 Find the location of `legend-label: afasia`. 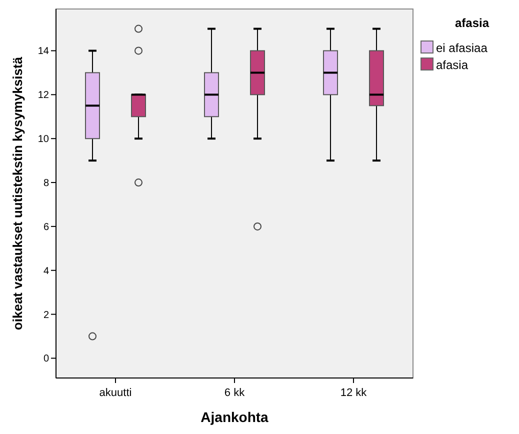

legend-label: afasia is located at coordinates (452, 65).